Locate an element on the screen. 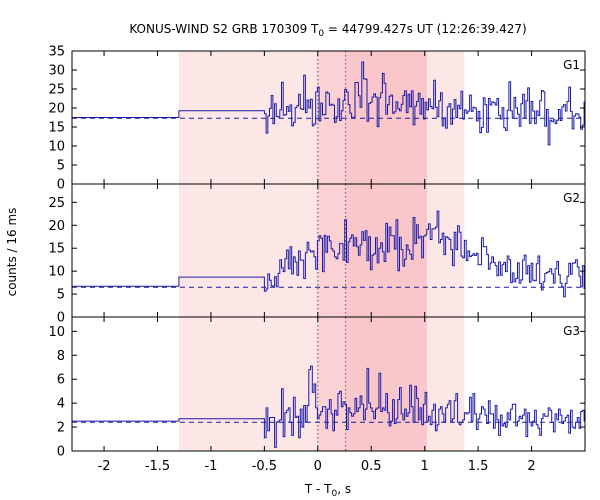  x-tick-label: -1.5 is located at coordinates (157, 466).